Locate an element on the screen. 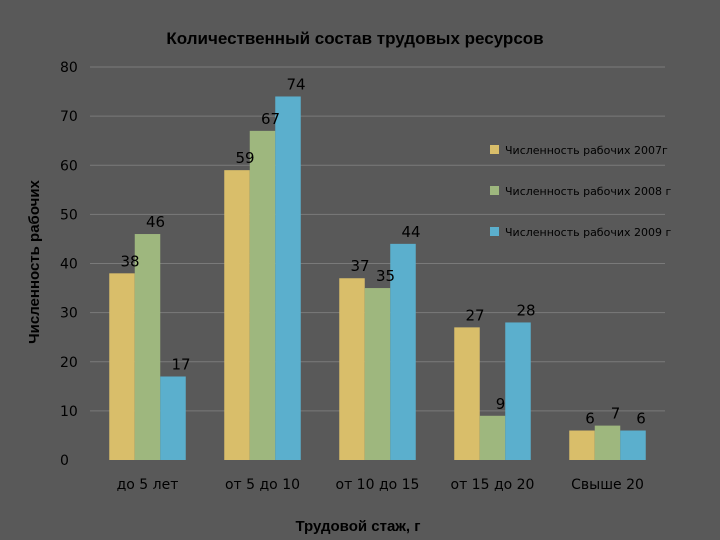 The height and width of the screenshot is (540, 720). data-label: 28 is located at coordinates (525, 310).